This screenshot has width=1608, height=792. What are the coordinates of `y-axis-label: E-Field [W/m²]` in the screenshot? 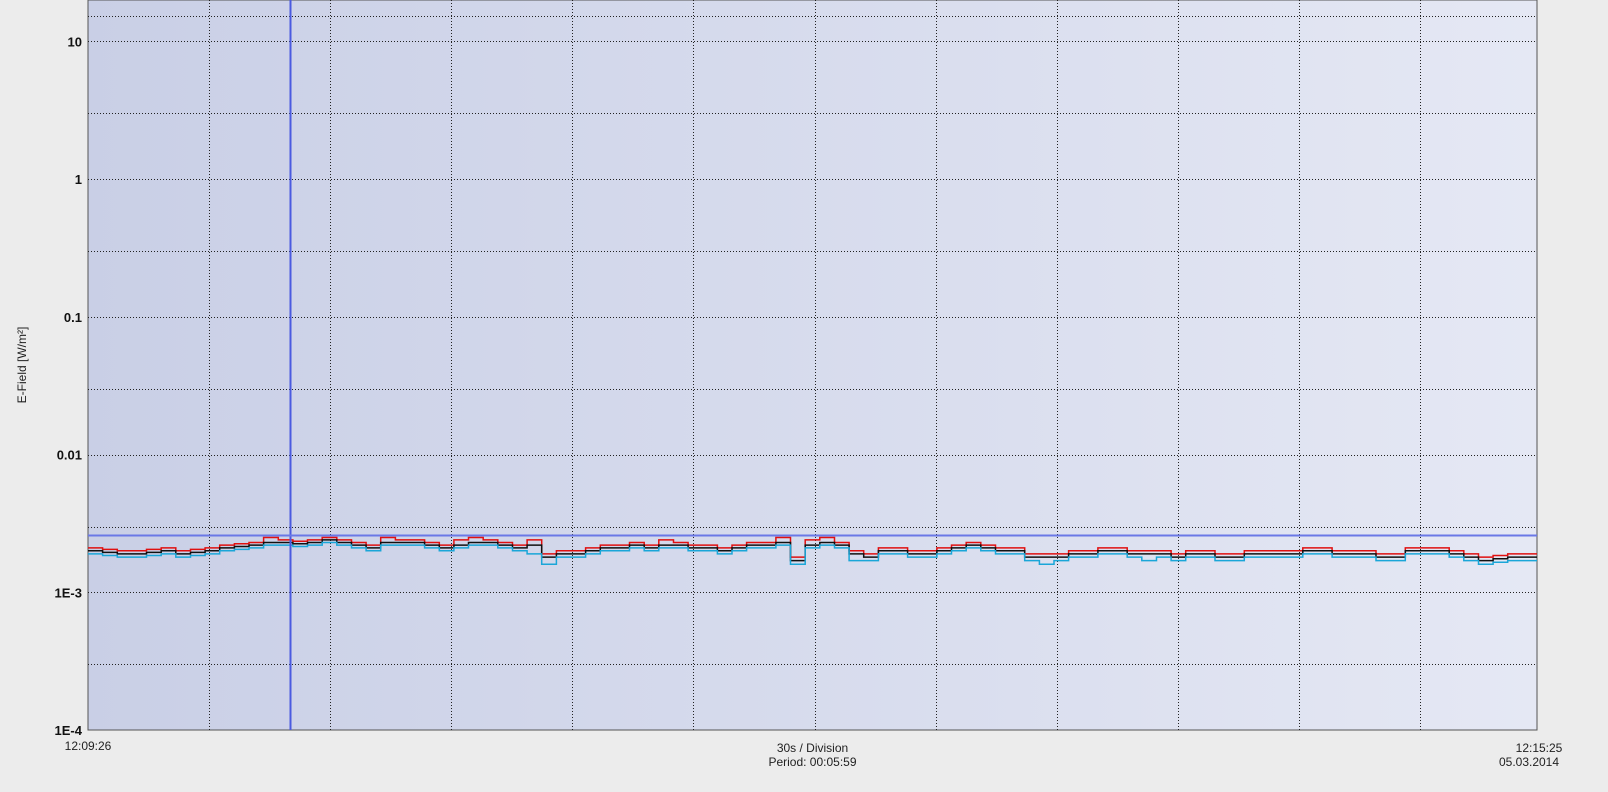 It's located at (22, 365).